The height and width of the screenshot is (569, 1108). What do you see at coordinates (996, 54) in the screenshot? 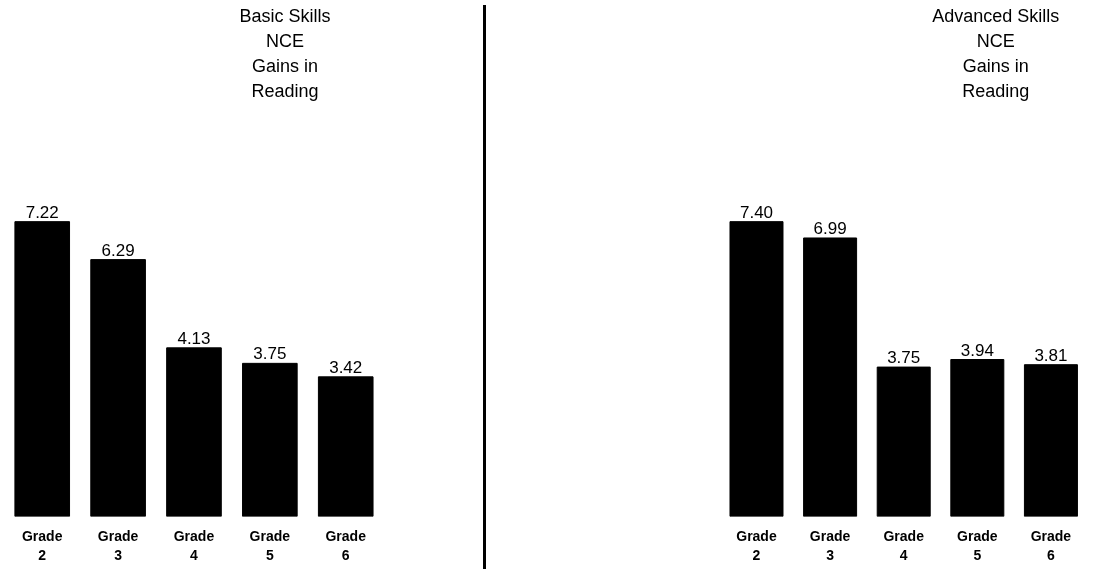
I see `chart-title: Advanced Skills NCE Gains in Reading` at bounding box center [996, 54].